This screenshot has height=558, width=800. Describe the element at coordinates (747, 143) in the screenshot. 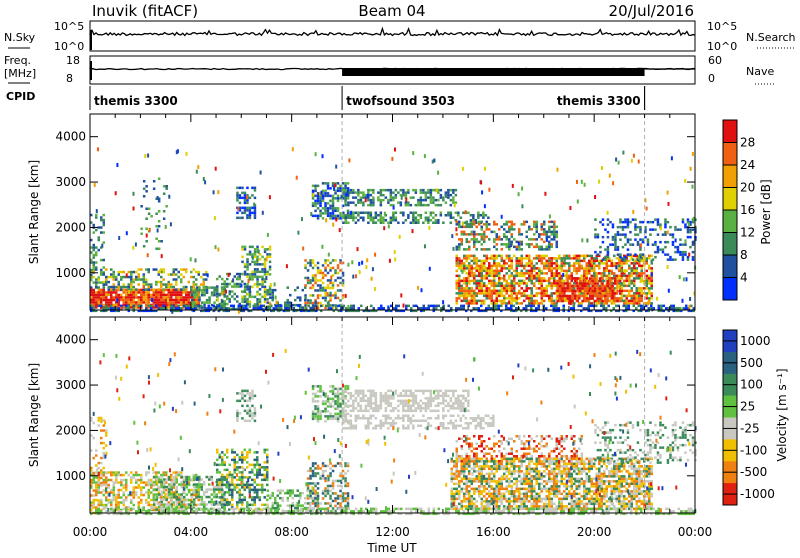

I see `colorbar-tick-label: 28` at that location.